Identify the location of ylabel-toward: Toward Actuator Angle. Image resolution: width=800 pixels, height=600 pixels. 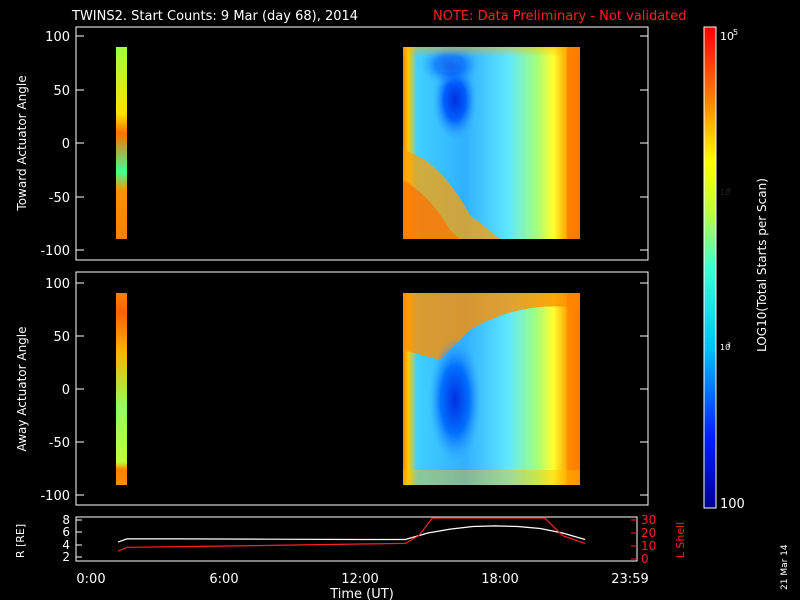
(22, 143).